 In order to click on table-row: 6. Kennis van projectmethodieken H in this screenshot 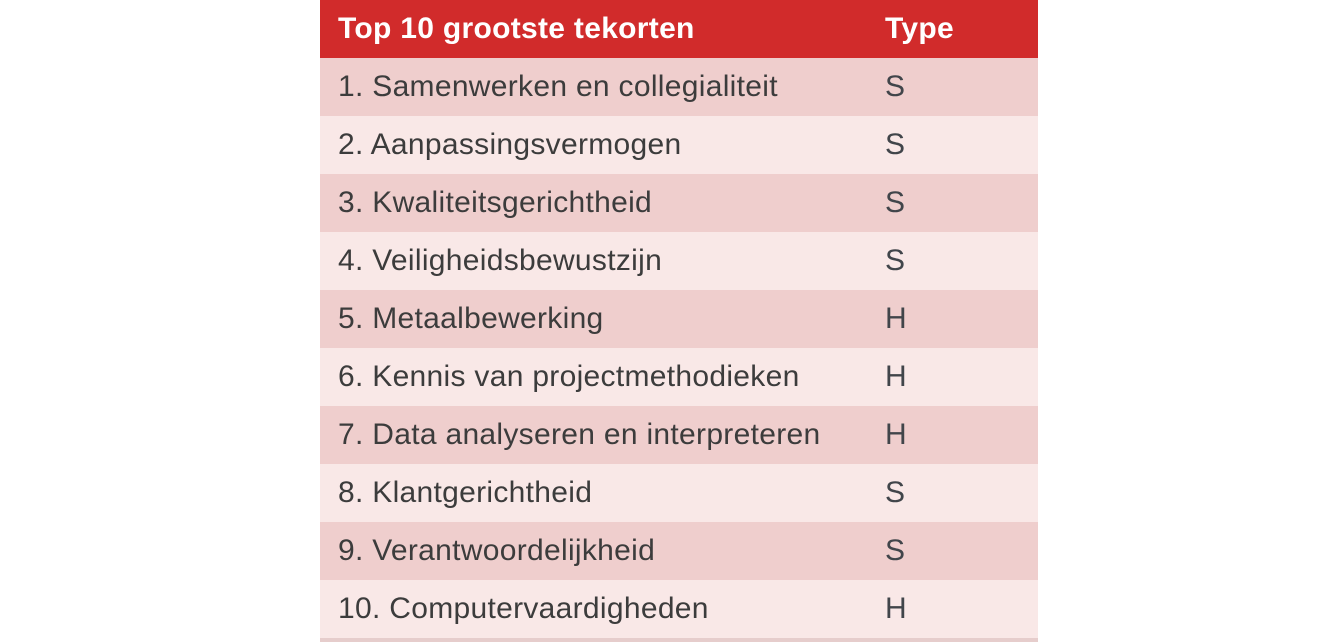, I will do `click(679, 377)`.